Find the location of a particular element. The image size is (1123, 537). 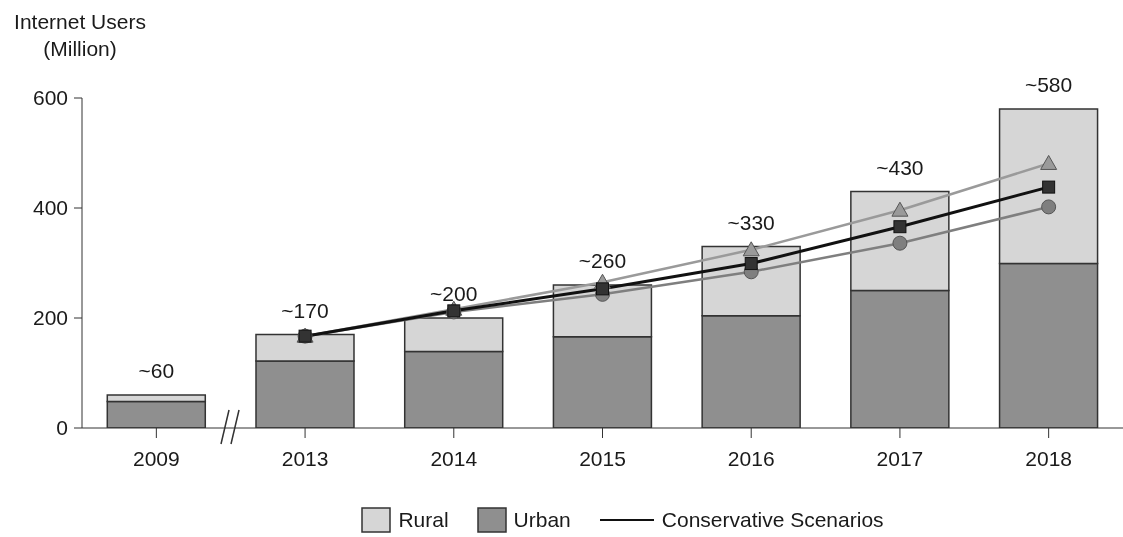

y-tick-label: 0 is located at coordinates (62, 428).